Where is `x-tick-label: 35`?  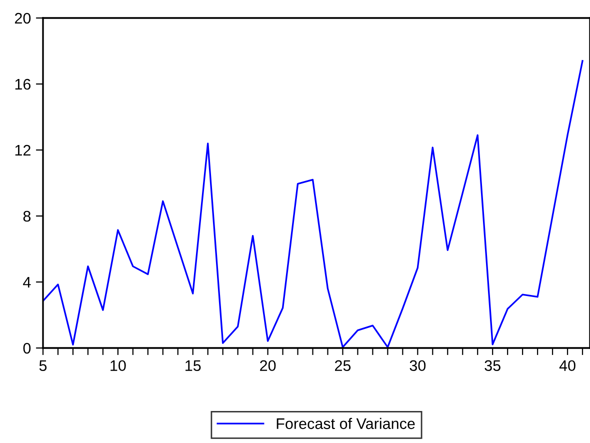 x-tick-label: 35 is located at coordinates (492, 366).